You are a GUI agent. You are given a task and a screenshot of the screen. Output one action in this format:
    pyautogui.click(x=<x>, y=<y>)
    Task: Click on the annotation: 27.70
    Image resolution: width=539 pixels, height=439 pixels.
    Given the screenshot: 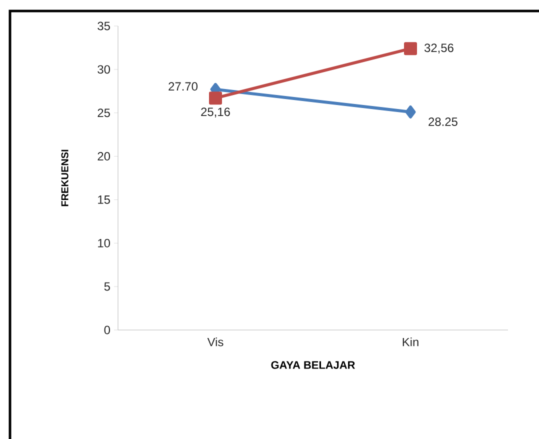 What is the action you would take?
    pyautogui.click(x=183, y=86)
    